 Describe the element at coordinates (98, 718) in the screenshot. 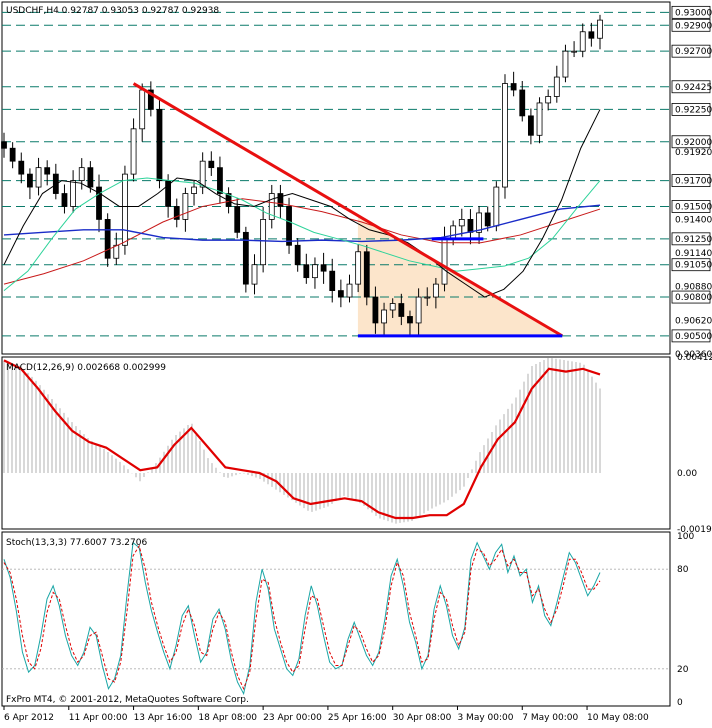

I see `time-axis-label: 11 Apr 00:00` at that location.